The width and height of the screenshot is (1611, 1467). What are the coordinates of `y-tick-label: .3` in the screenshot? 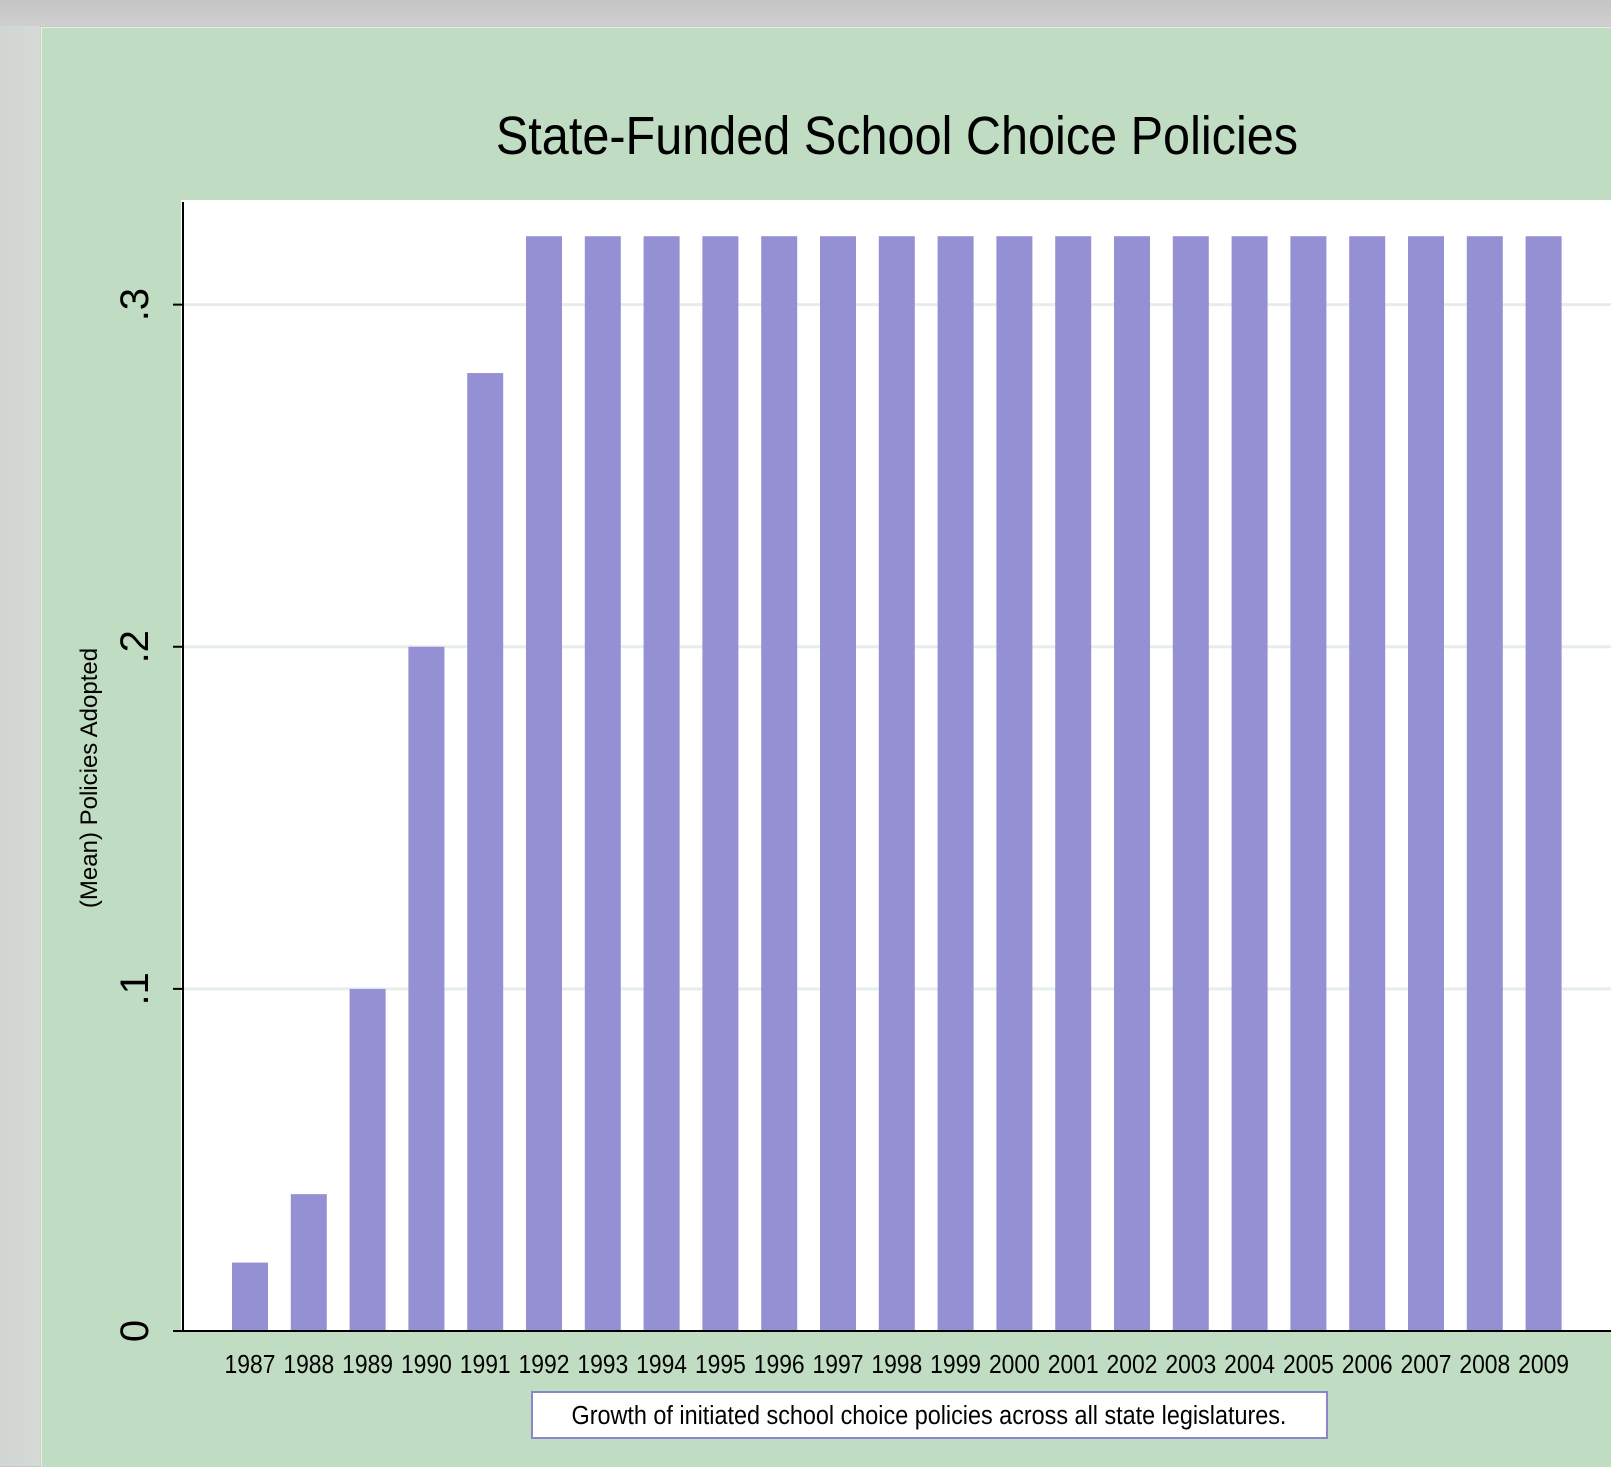 It's located at (135, 304).